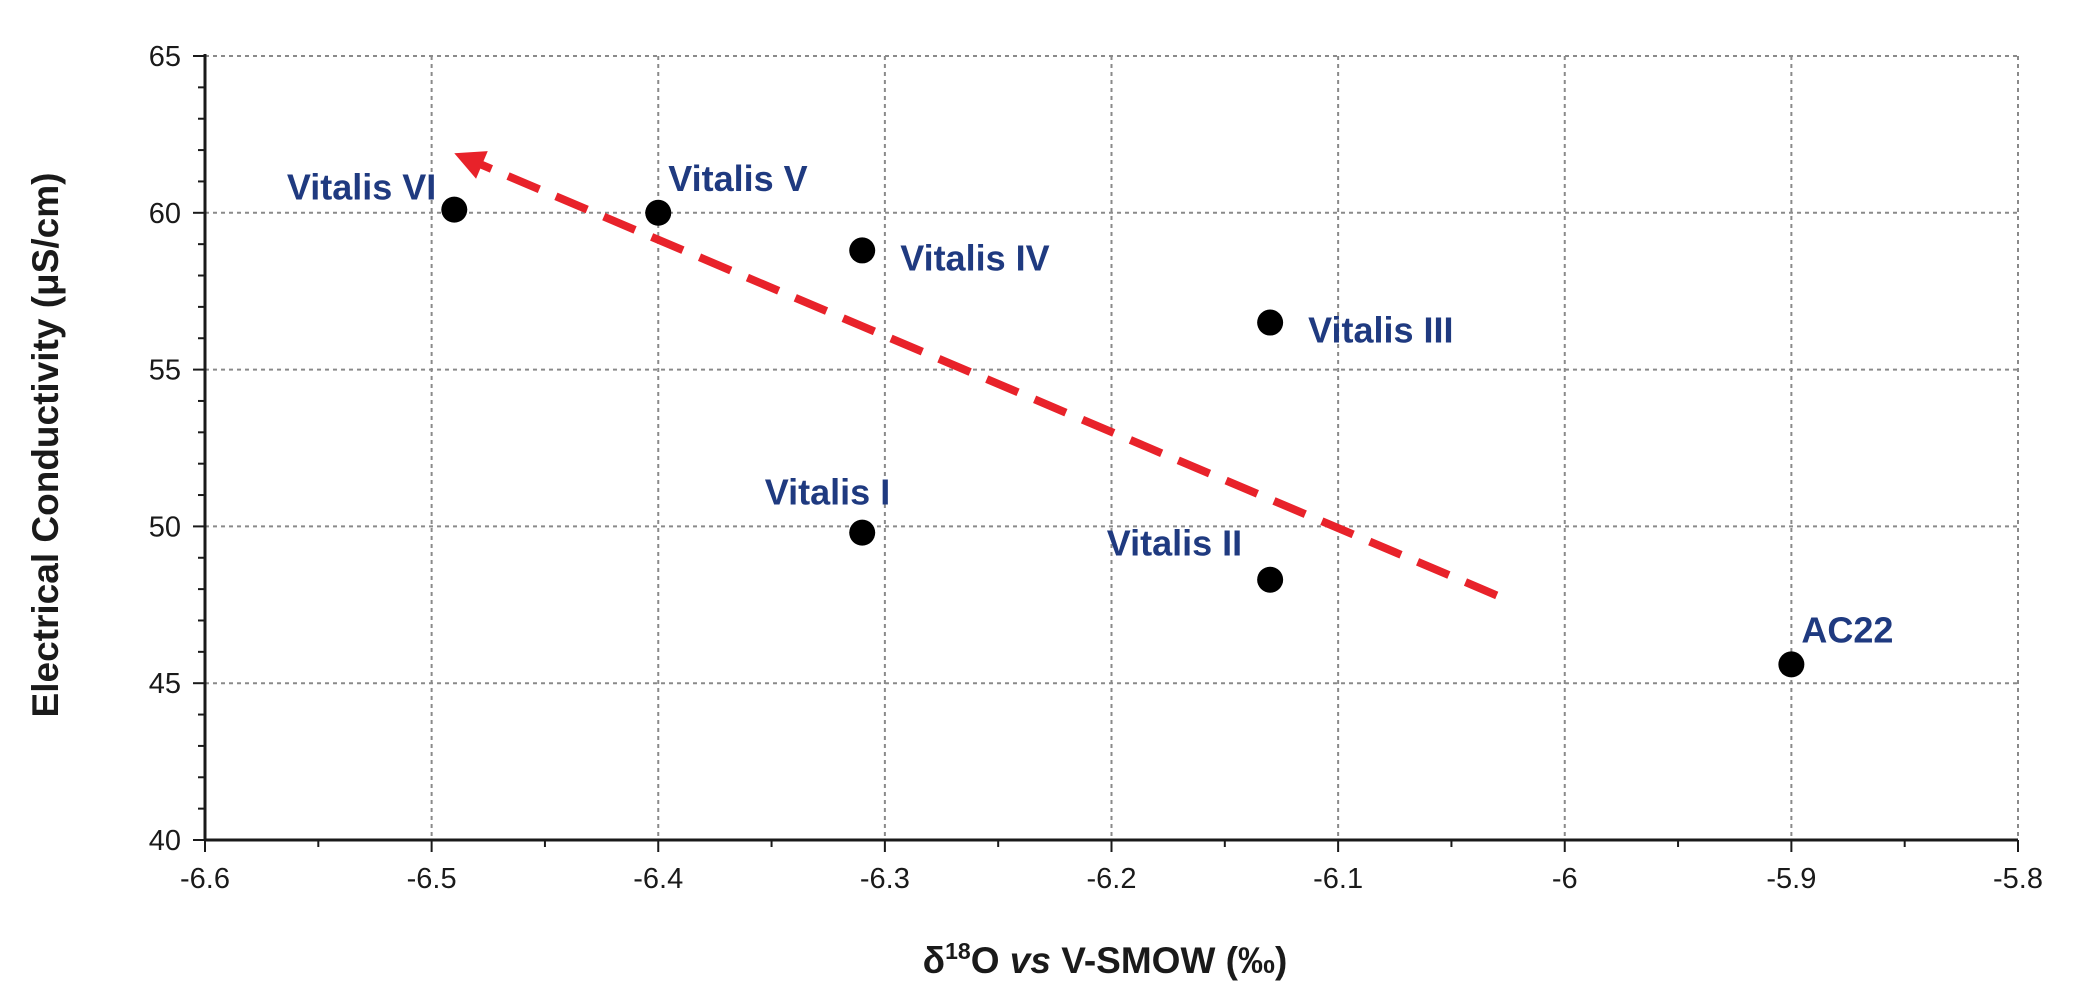  I want to click on x-axis-title-italic: vs, so click(1030, 960).